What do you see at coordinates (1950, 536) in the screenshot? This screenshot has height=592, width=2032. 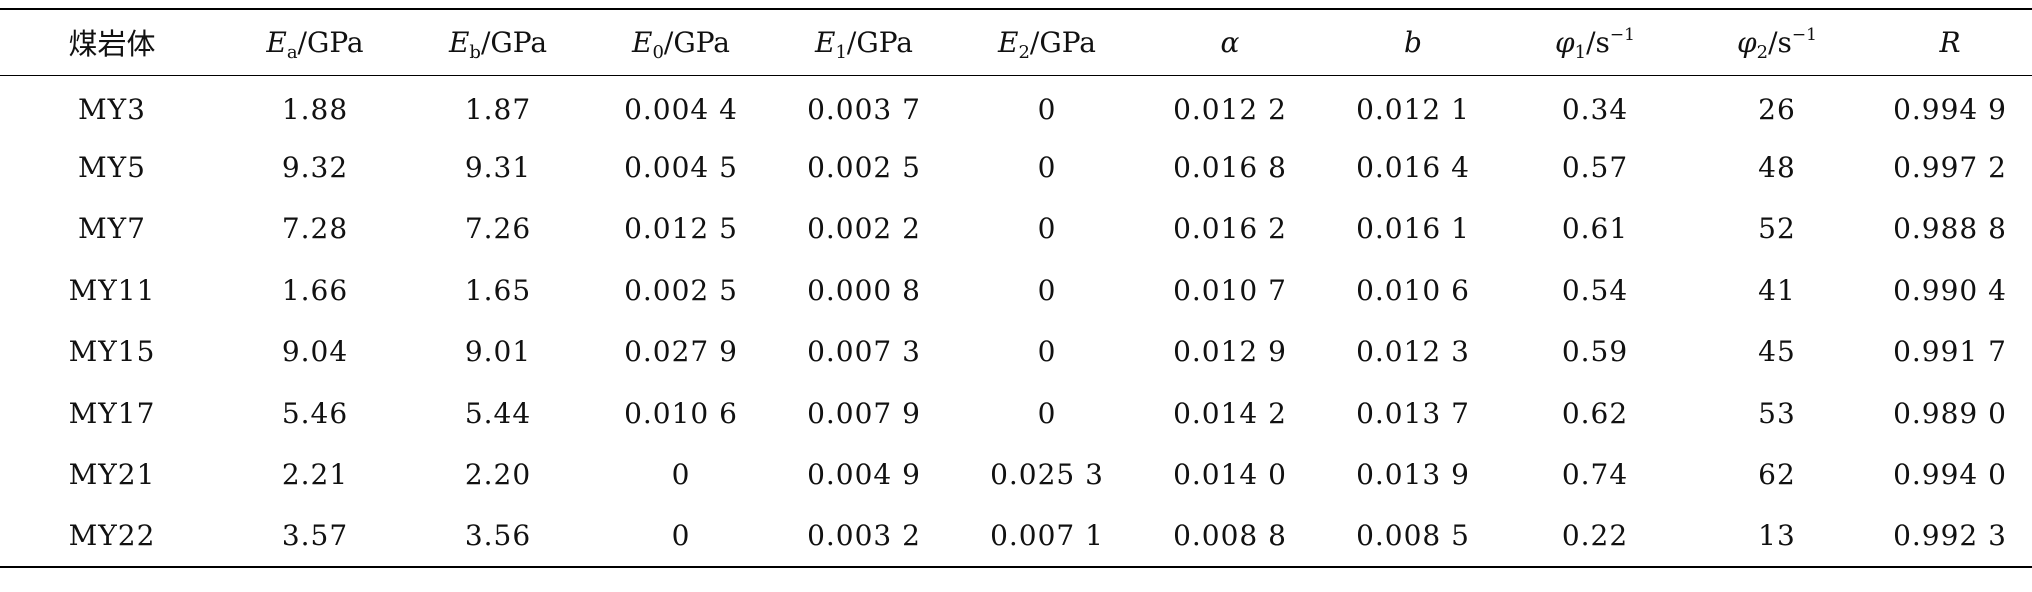 I see `table-cell: 0.992 3` at bounding box center [1950, 536].